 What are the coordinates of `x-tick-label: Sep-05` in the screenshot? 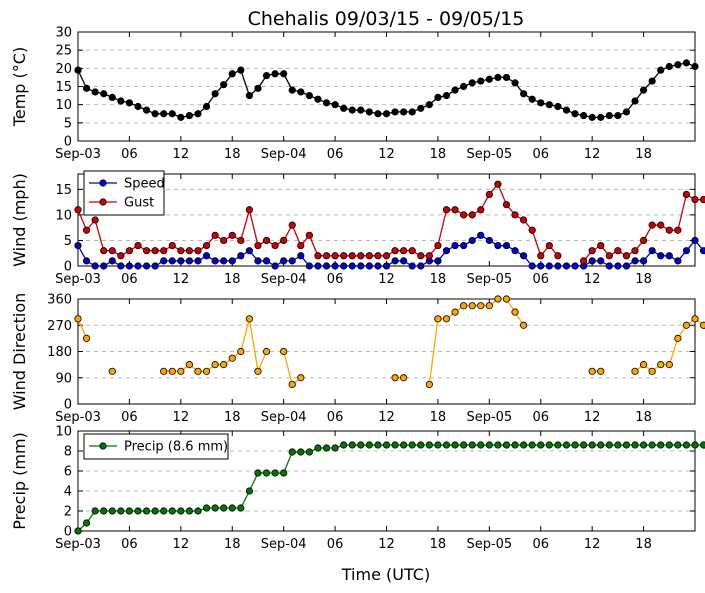 It's located at (489, 544).